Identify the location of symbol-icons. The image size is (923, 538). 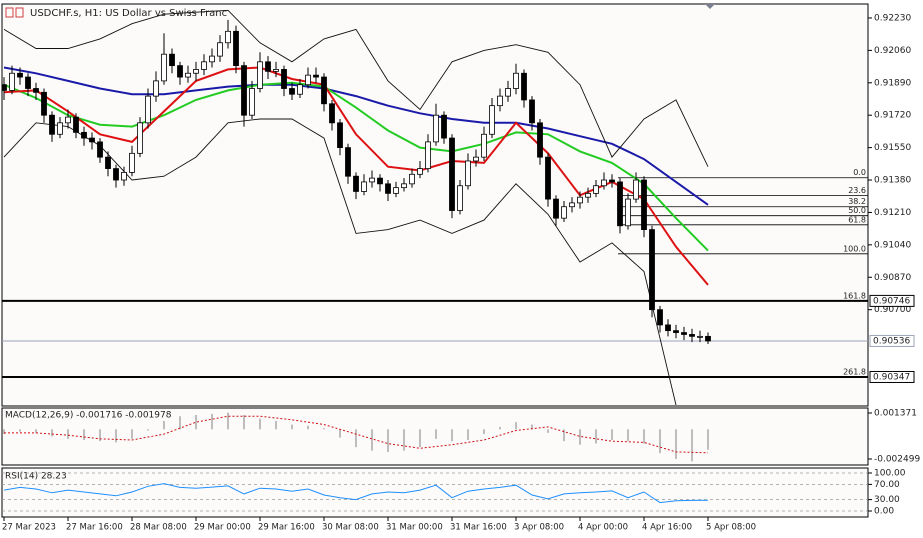
(14, 12).